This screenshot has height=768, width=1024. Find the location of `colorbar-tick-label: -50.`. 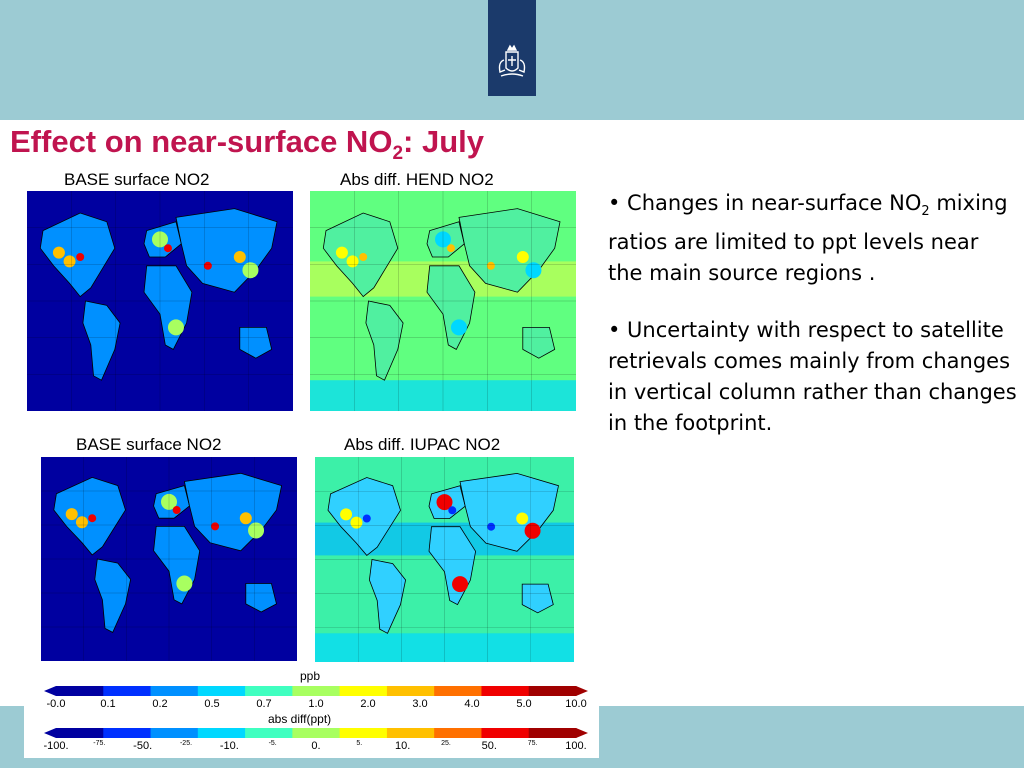

colorbar-tick-label: -50. is located at coordinates (143, 746).